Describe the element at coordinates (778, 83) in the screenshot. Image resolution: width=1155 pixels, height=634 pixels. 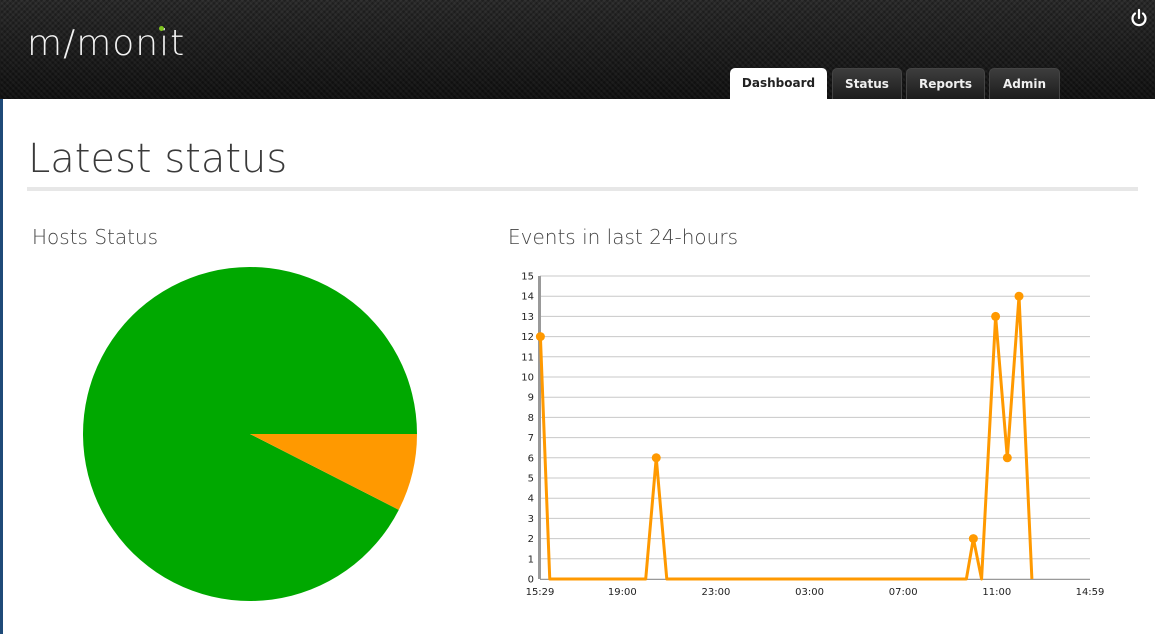
I see `tab-dashboard: Dashboard` at that location.